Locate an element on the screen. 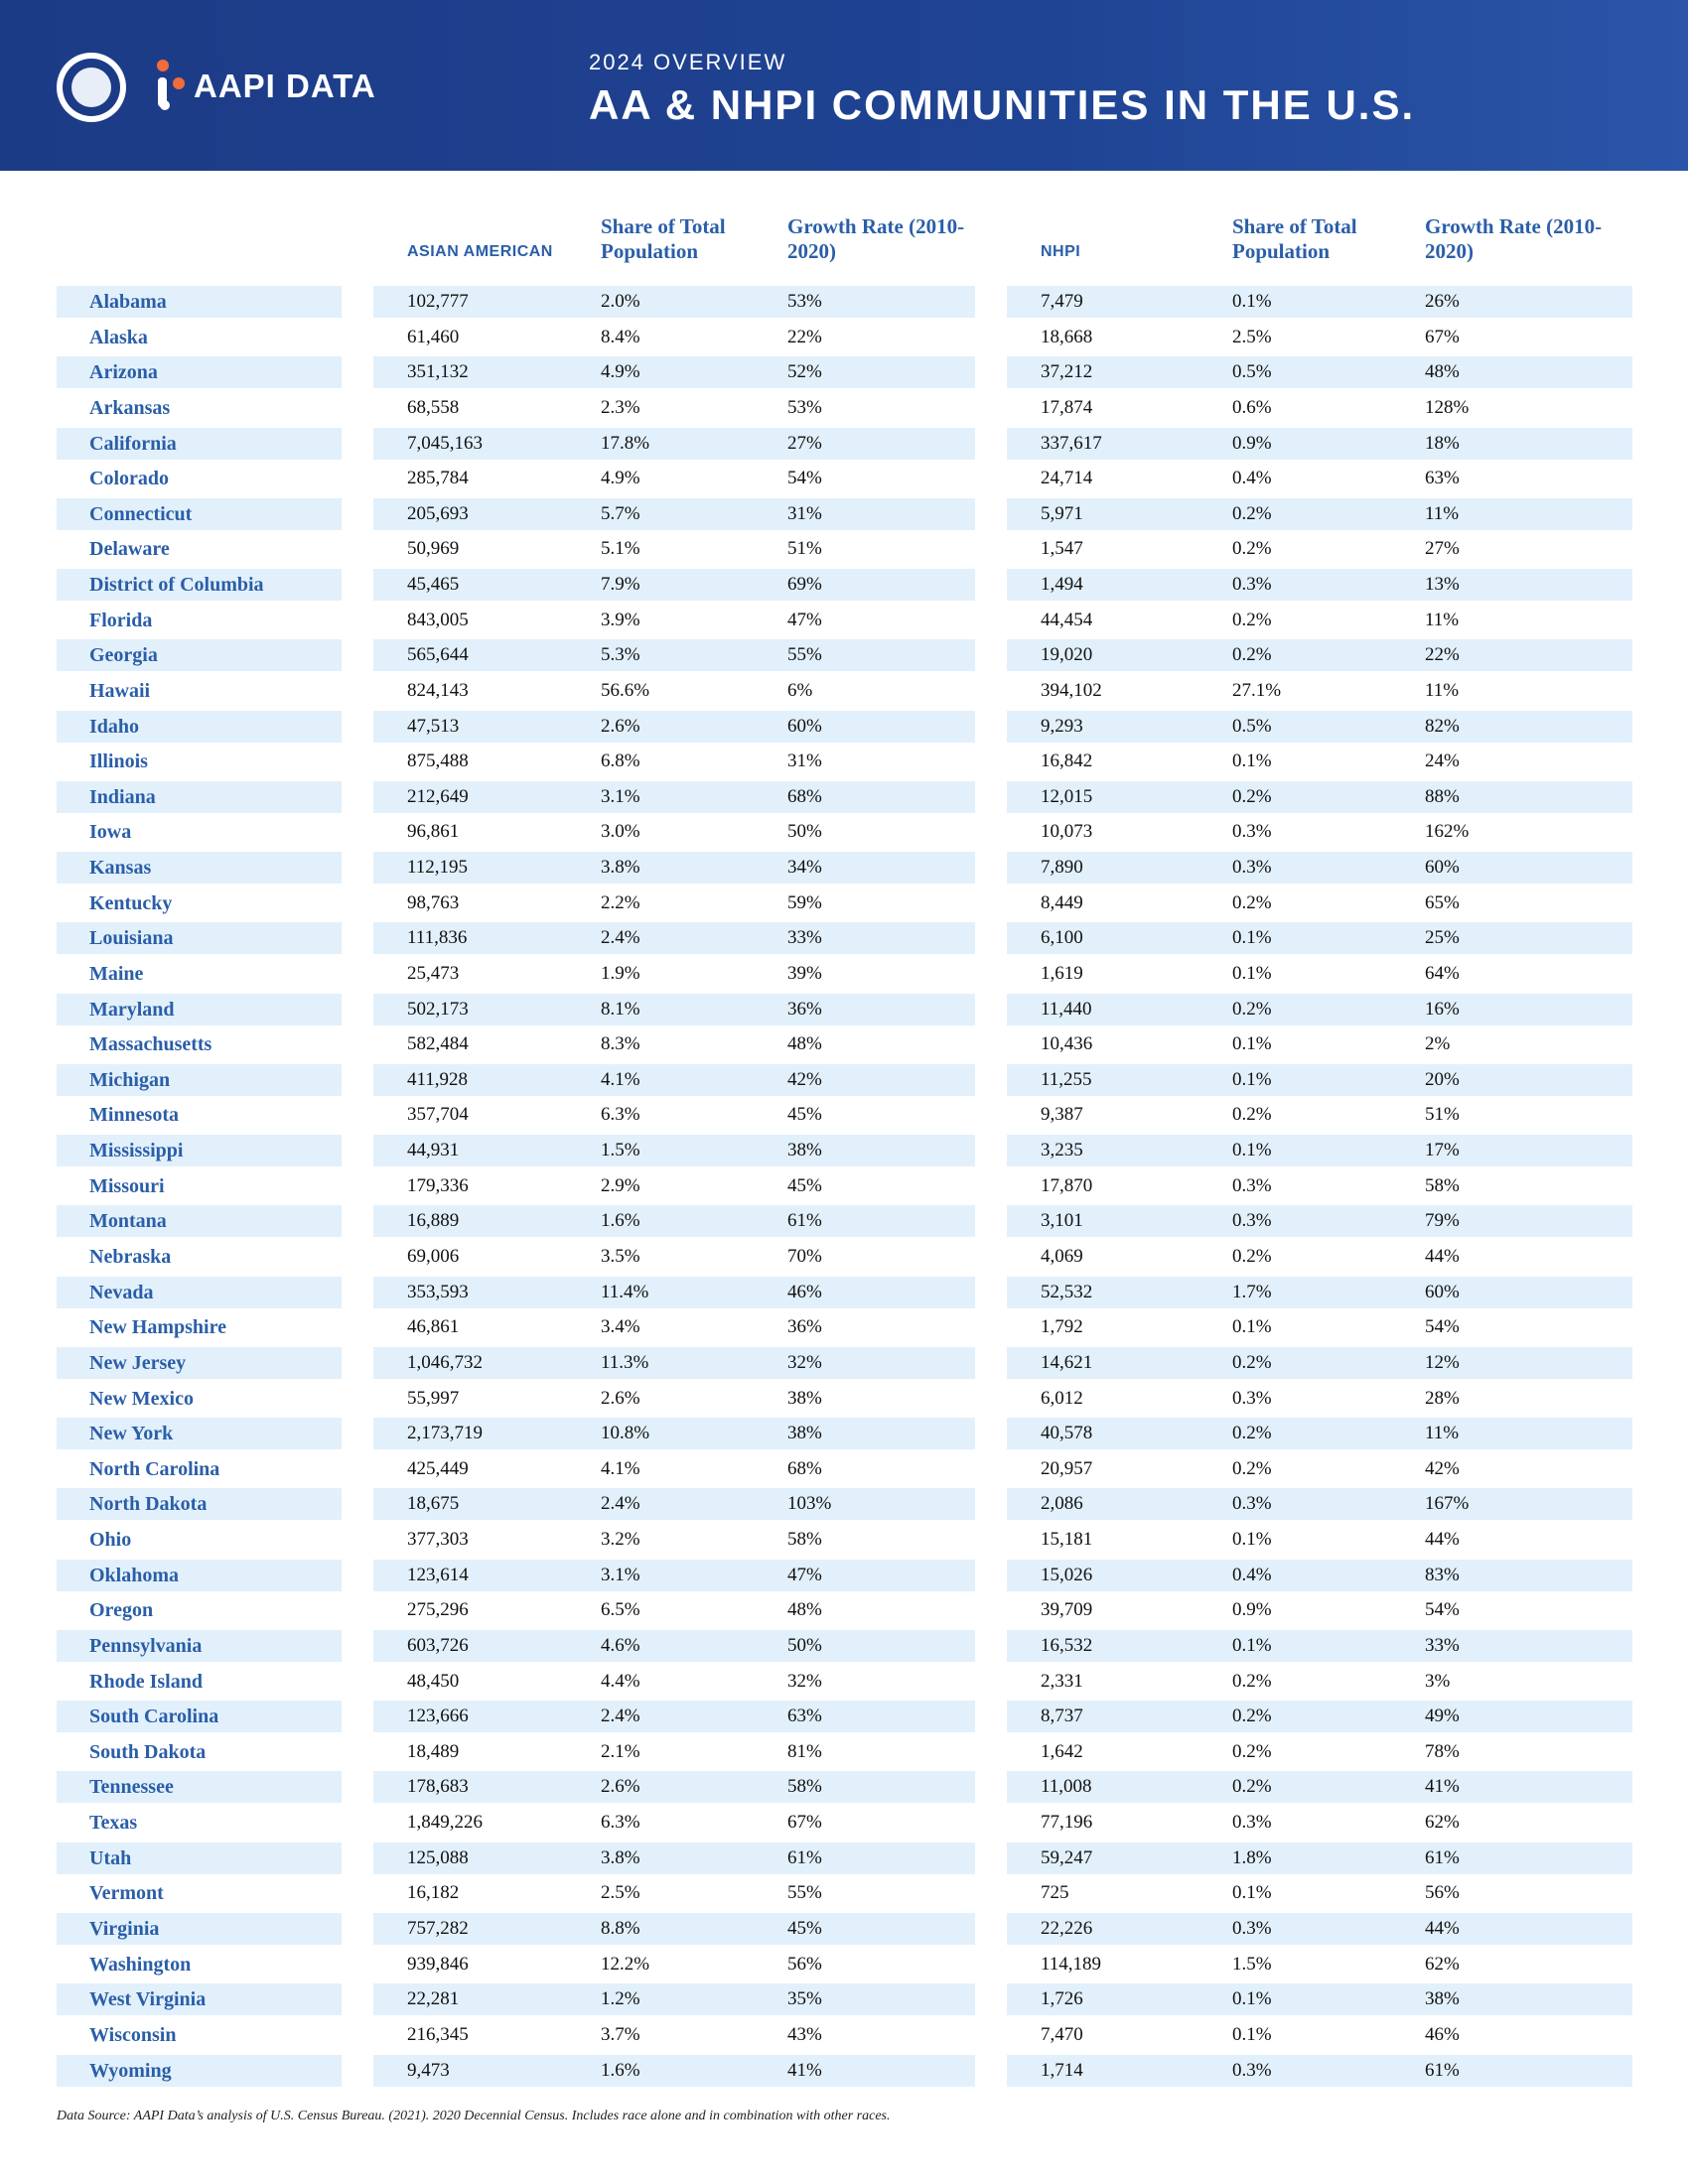  cell-value: 20,957 is located at coordinates (1067, 1468).